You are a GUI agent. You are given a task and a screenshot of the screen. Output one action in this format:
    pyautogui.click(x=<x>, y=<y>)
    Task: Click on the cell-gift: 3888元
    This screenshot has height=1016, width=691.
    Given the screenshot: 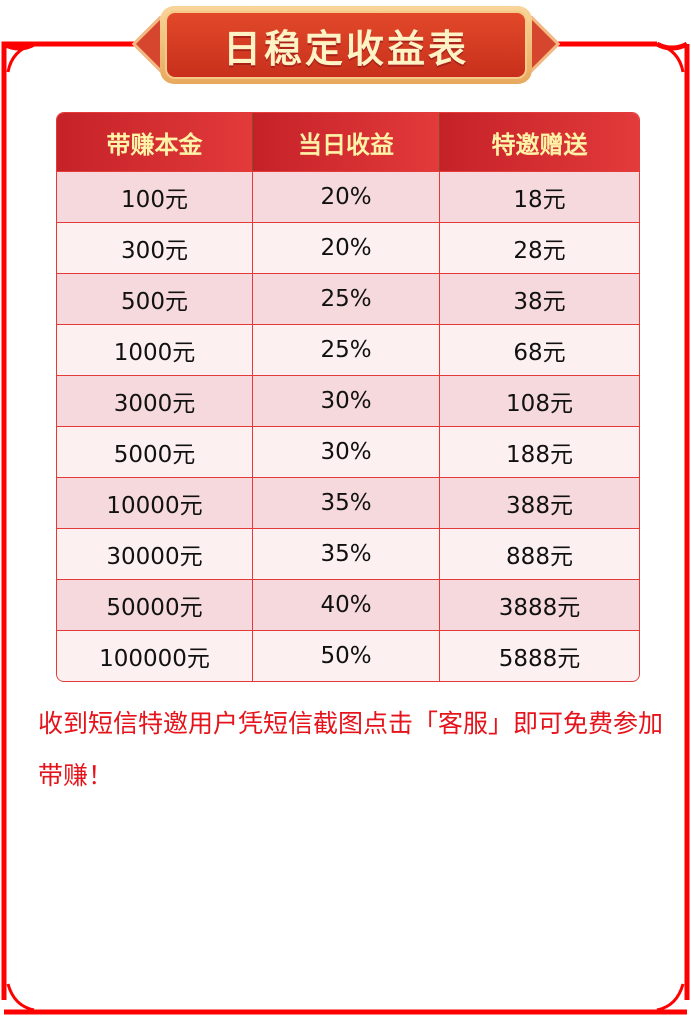 What is the action you would take?
    pyautogui.click(x=539, y=604)
    